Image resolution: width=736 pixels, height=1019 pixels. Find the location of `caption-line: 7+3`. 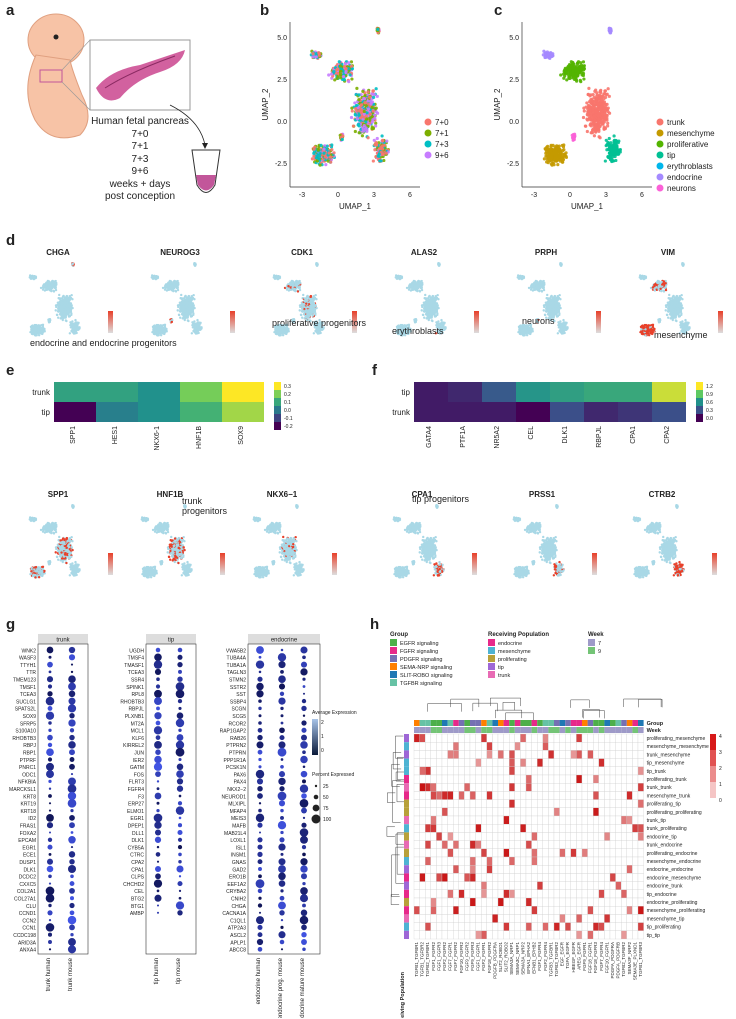

caption-line: 7+3 is located at coordinates (140, 159).